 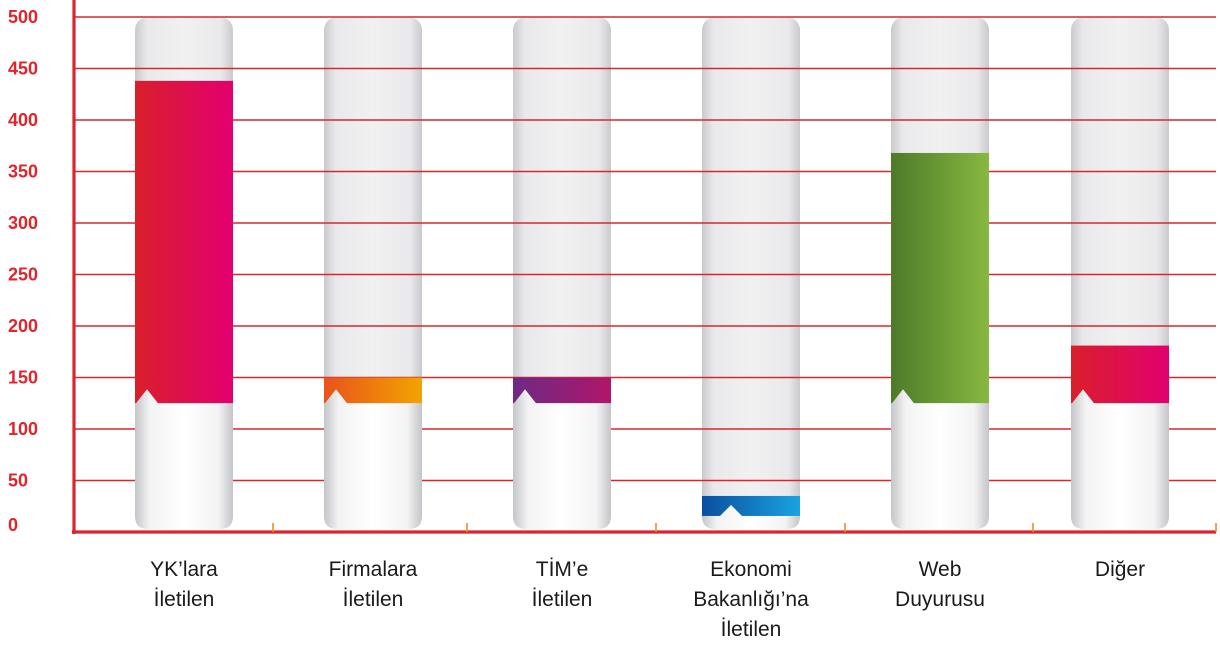 I want to click on x-category-label: Diğer, so click(x=1120, y=569).